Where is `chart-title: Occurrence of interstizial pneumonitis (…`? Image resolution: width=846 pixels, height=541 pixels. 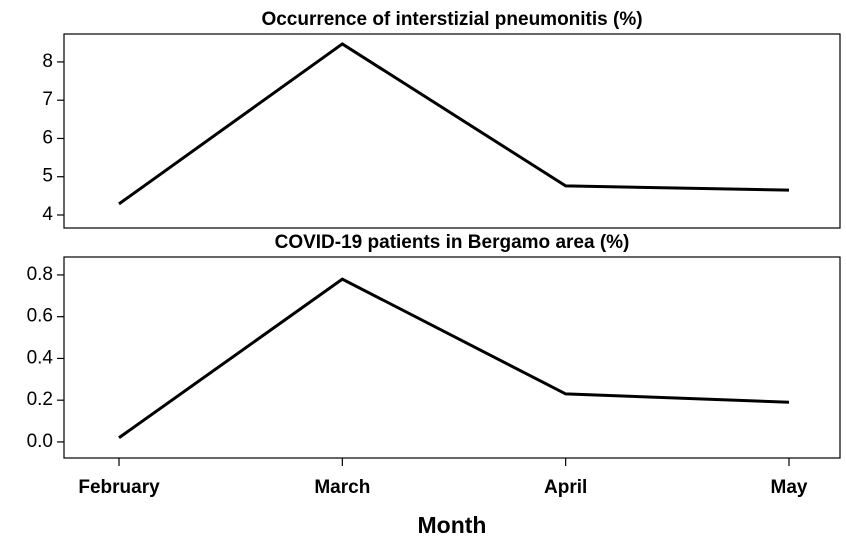
chart-title: Occurrence of interstizial pneumonitis (… is located at coordinates (451, 19).